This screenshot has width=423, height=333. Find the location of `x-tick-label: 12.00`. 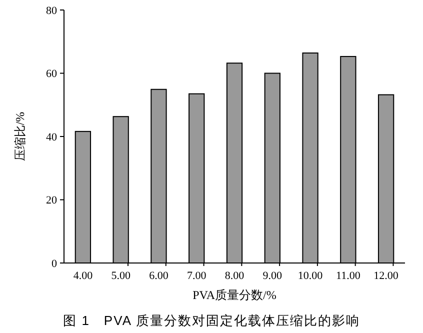

x-tick-label: 12.00 is located at coordinates (386, 276).